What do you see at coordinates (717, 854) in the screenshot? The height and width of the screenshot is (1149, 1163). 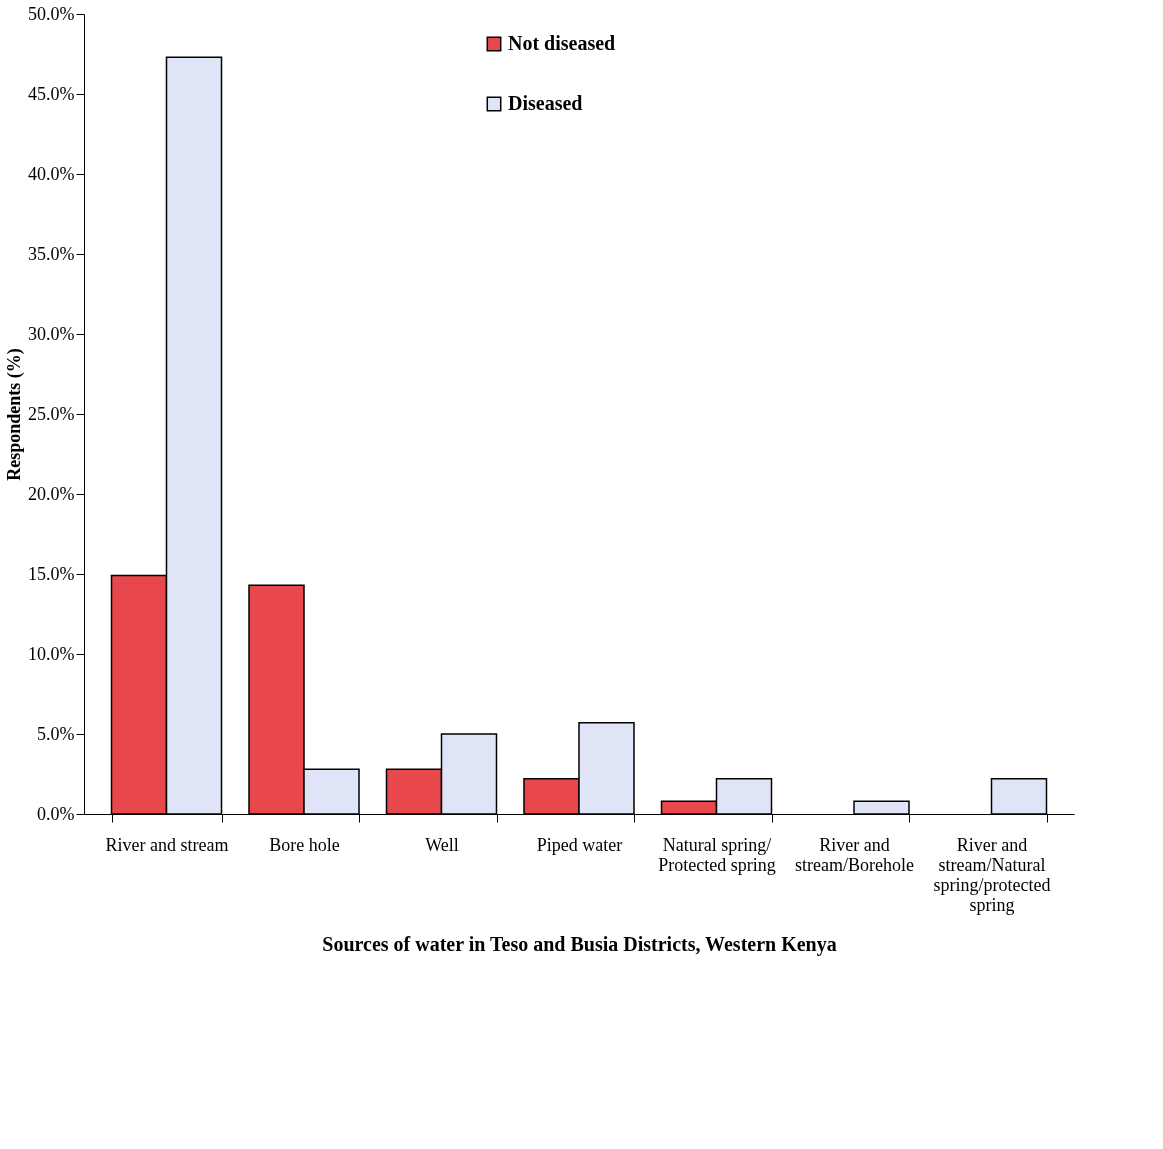 I see `x-tick-label: Natural spring/ Protected spring` at bounding box center [717, 854].